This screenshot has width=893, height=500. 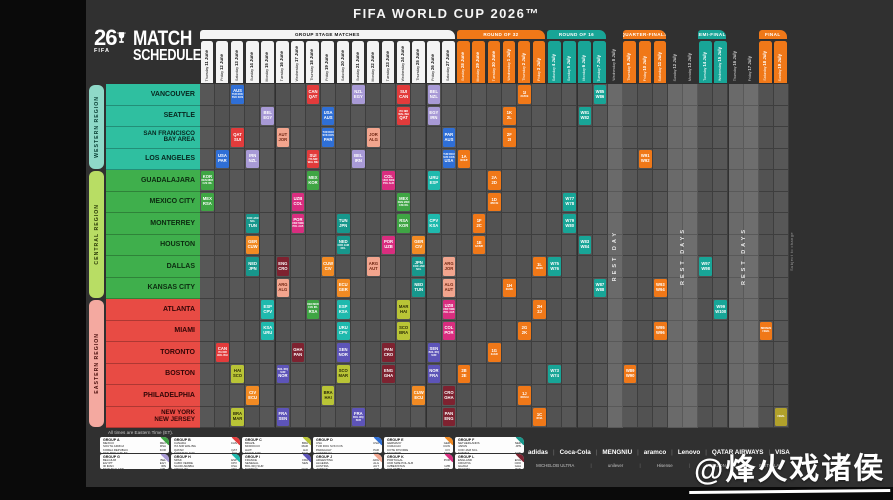 I want to click on team-code: W96, so click(x=660, y=333).